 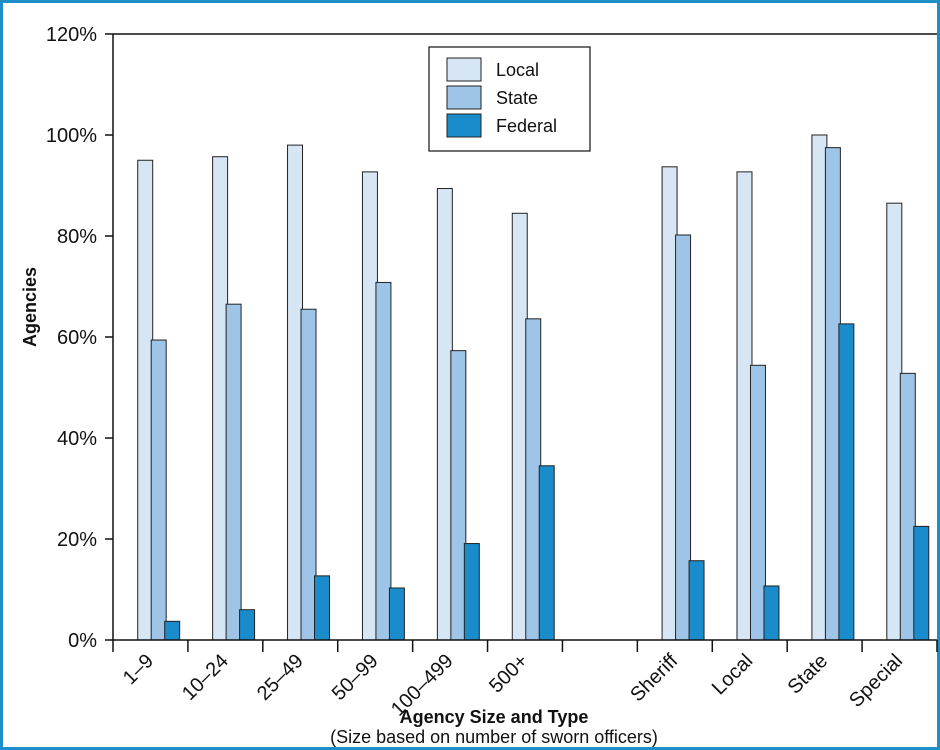 I want to click on legend: Local State Federal, so click(x=509, y=99).